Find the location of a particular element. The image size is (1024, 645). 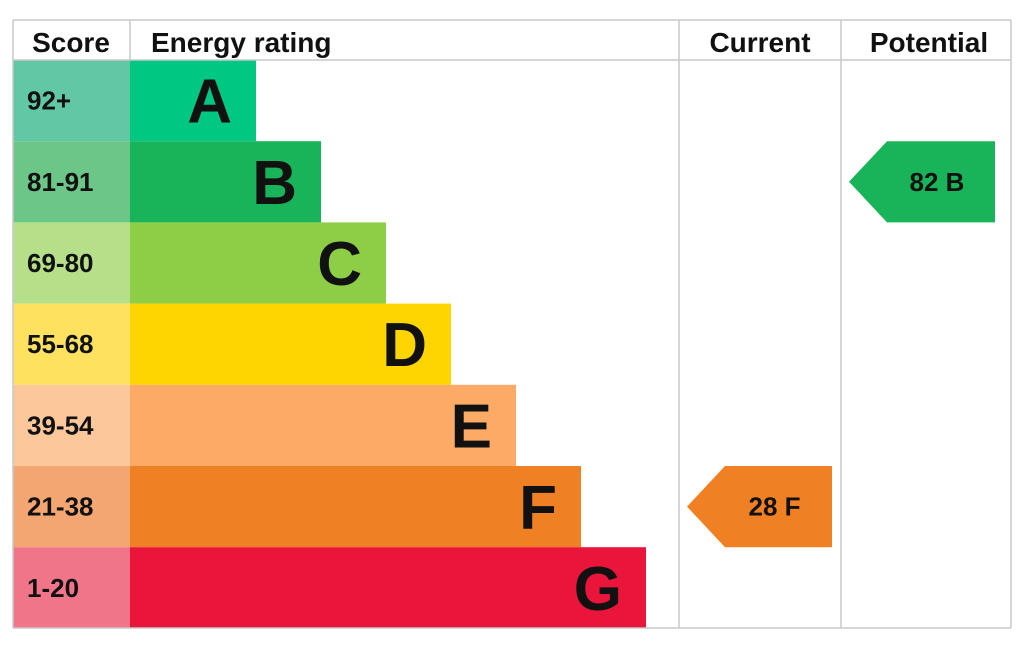

score-cell-g is located at coordinates (71, 588).